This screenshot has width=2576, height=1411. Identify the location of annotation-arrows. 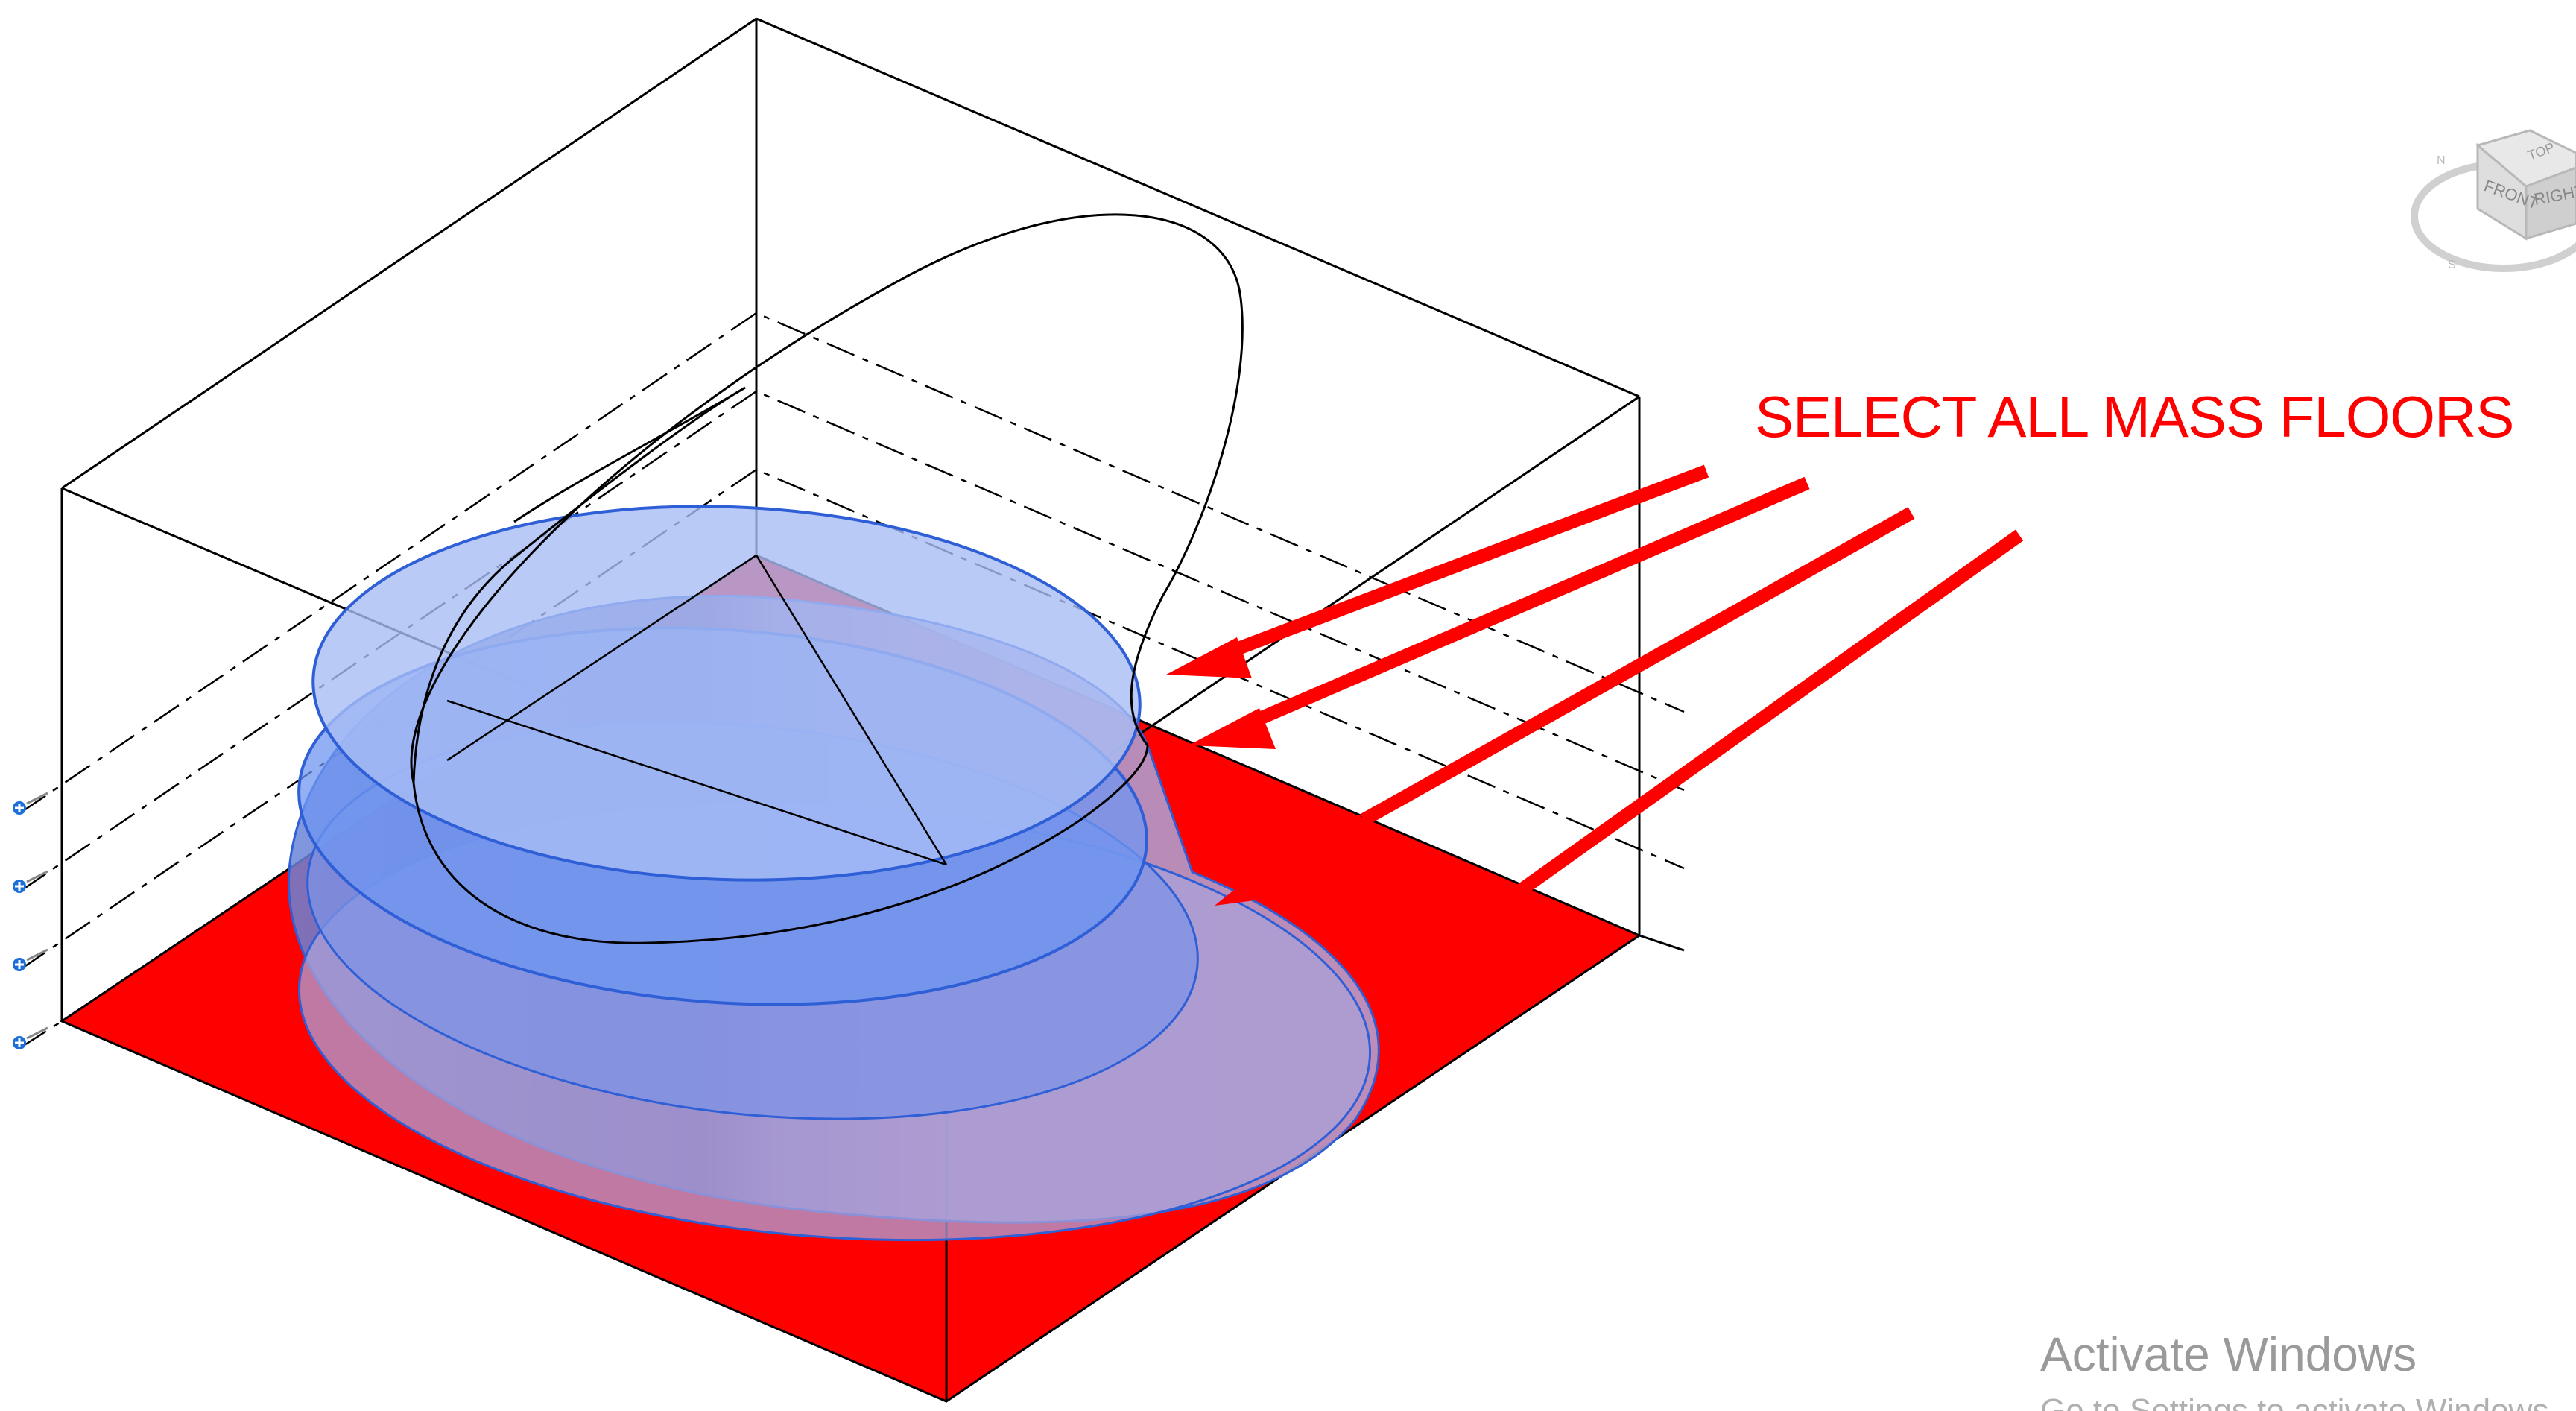
(1595, 685).